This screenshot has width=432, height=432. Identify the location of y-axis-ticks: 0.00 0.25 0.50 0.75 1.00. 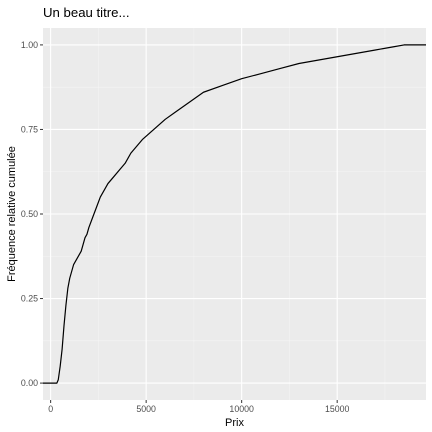
(32, 214).